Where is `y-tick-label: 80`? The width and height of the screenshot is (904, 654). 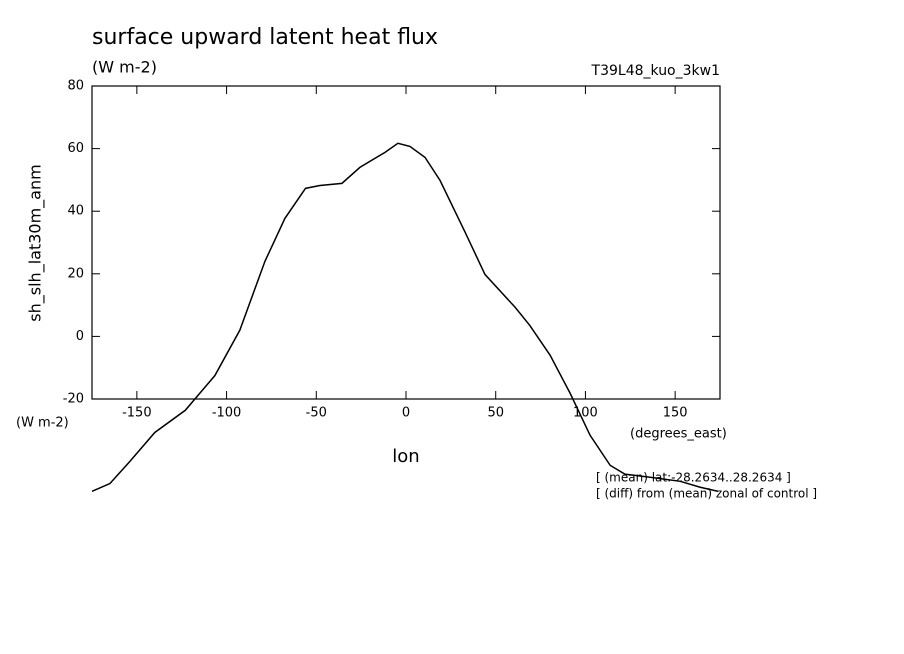 y-tick-label: 80 is located at coordinates (75, 86).